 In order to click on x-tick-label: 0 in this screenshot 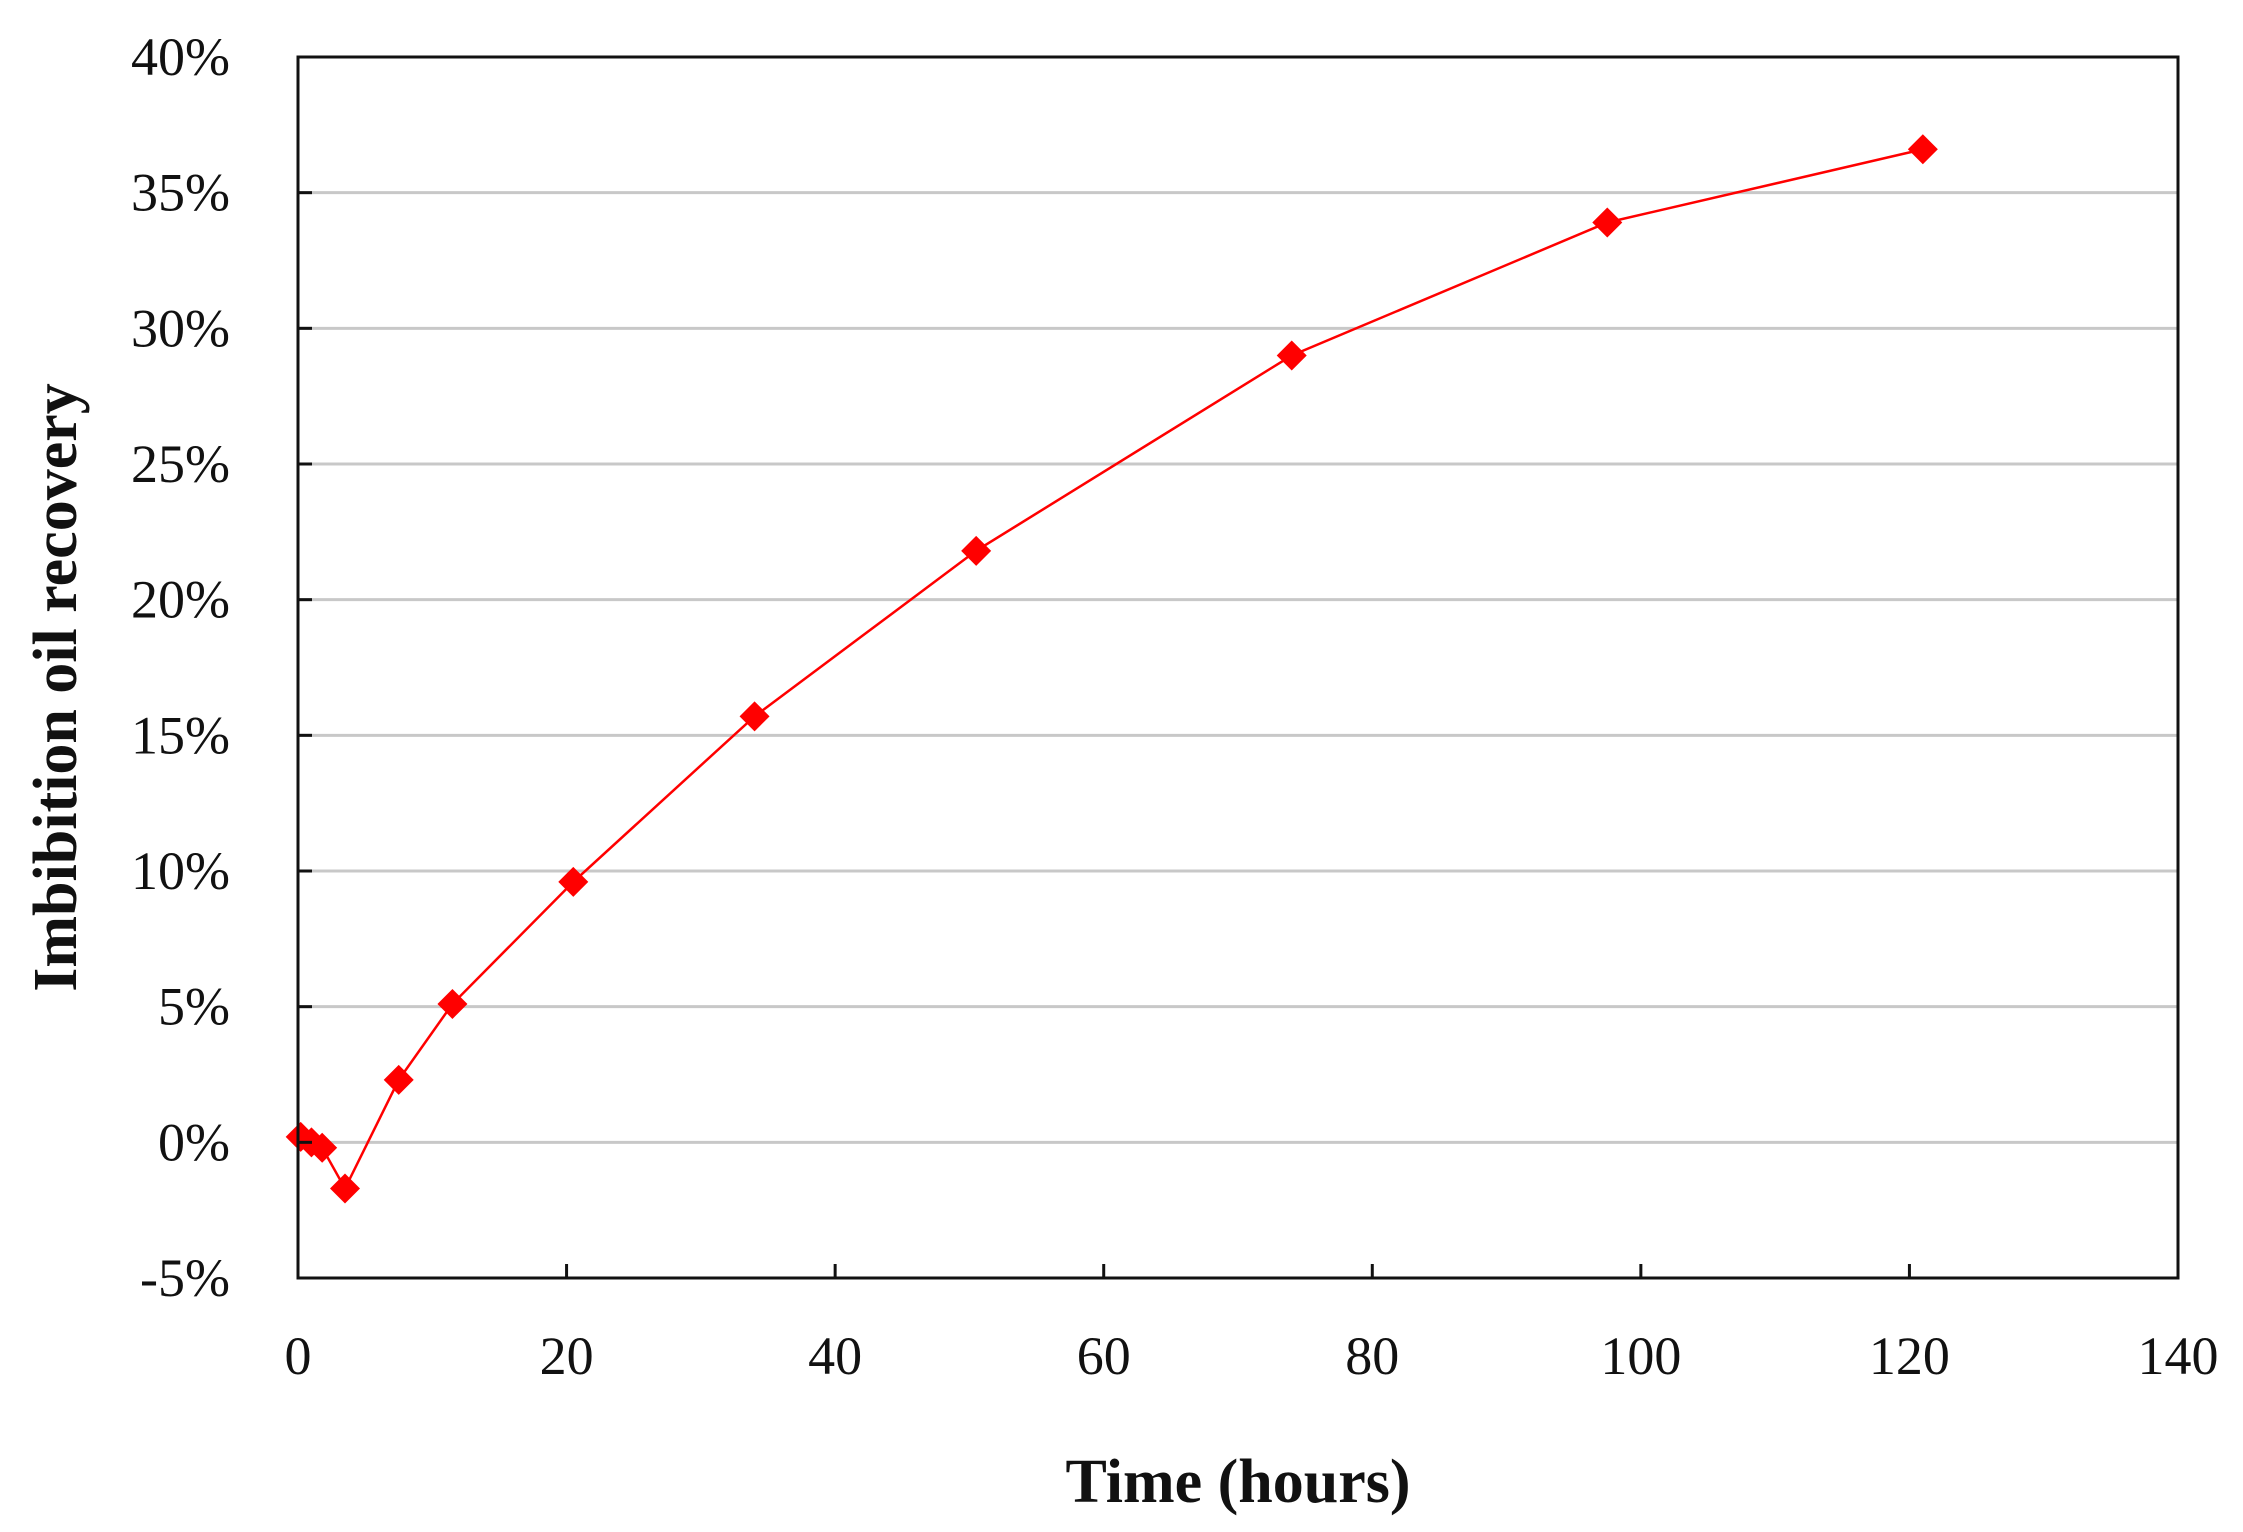, I will do `click(298, 1356)`.